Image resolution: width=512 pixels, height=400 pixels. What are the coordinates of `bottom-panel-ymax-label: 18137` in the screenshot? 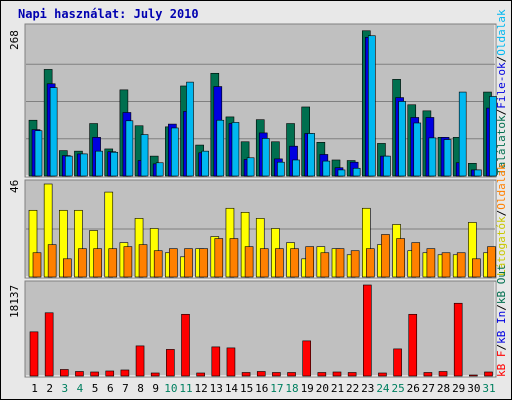 It's located at (14, 301).